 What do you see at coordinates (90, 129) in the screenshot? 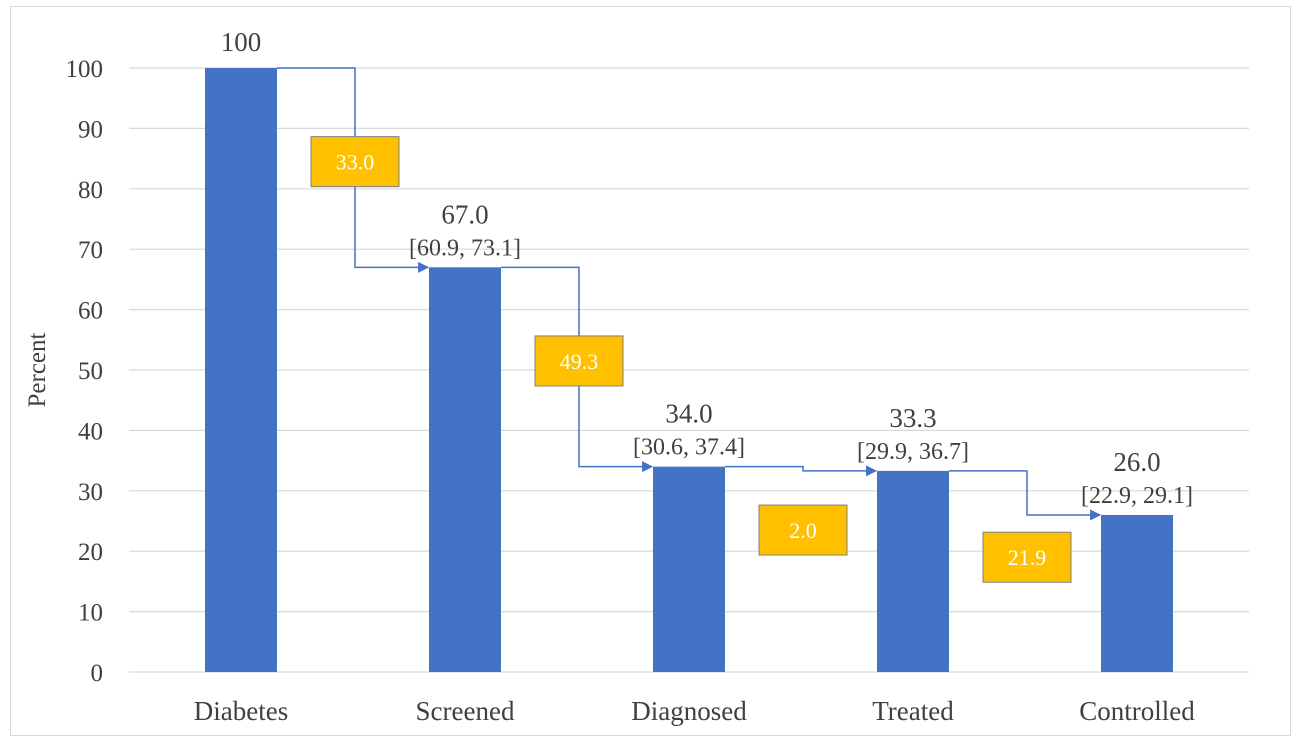
I see `y-tick-label: 90` at bounding box center [90, 129].